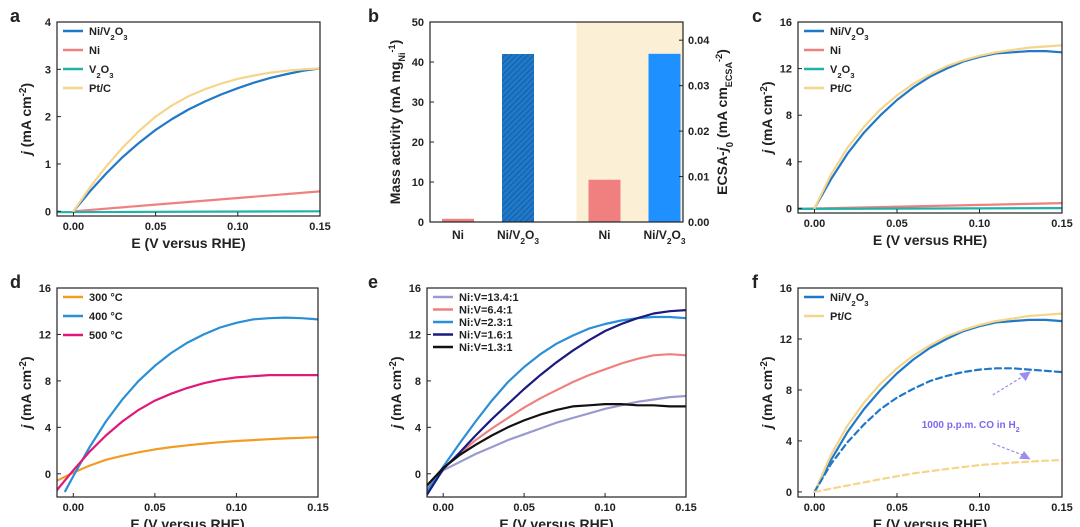  I want to click on category-label: Ni, so click(458, 235).